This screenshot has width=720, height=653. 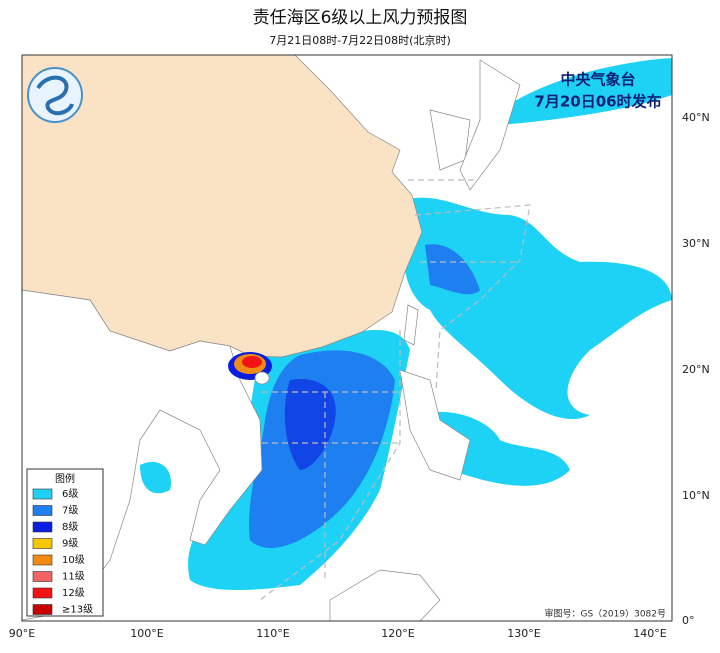 I want to click on subtitle: 7月21日08时-7月22日08时(北京时), so click(x=360, y=40).